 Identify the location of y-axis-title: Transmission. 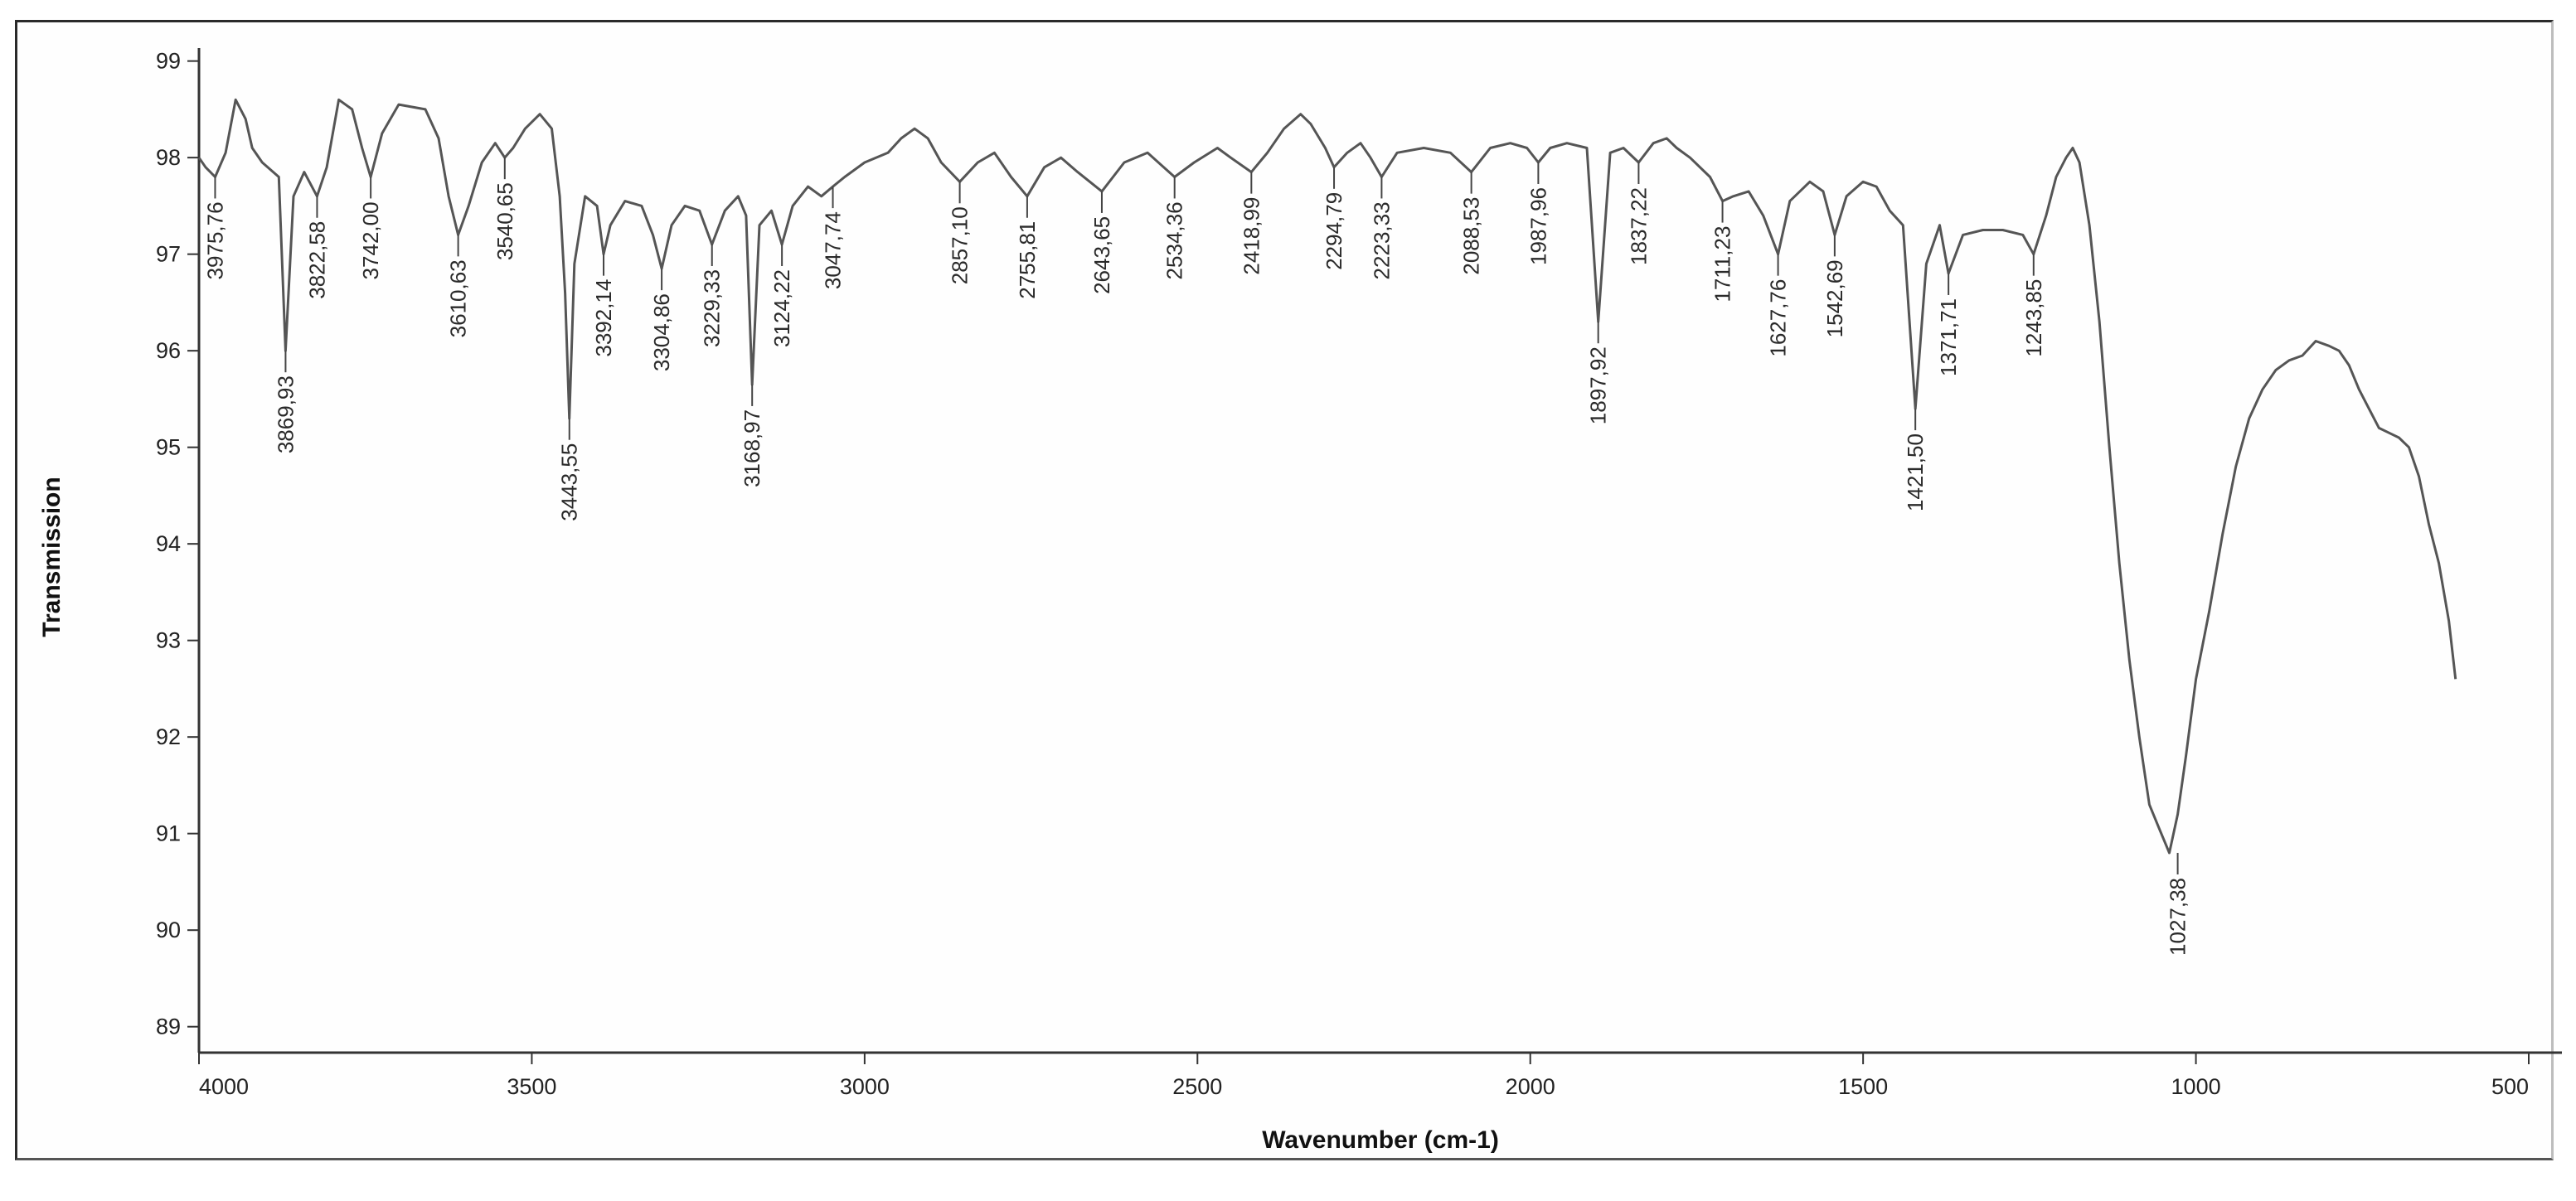
(51, 557).